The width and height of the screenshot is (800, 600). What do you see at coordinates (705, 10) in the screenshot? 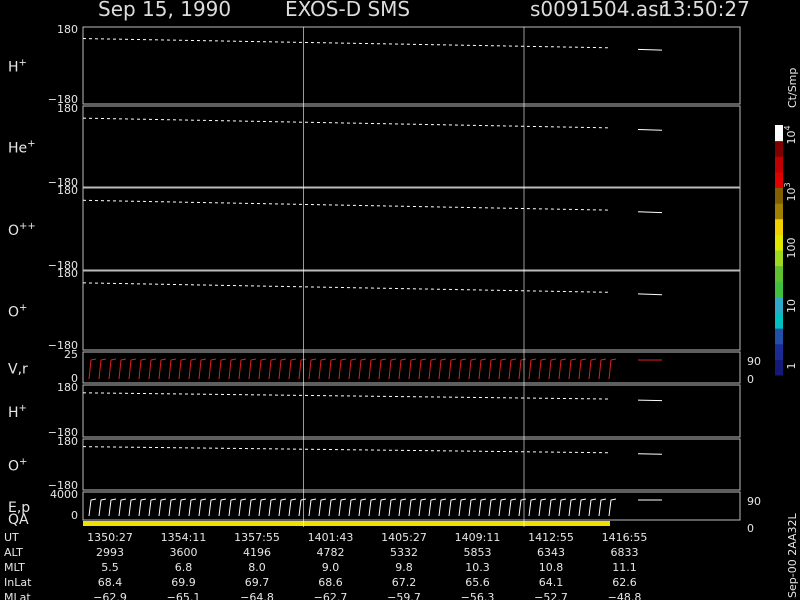
I see `time: 13:50:27` at bounding box center [705, 10].